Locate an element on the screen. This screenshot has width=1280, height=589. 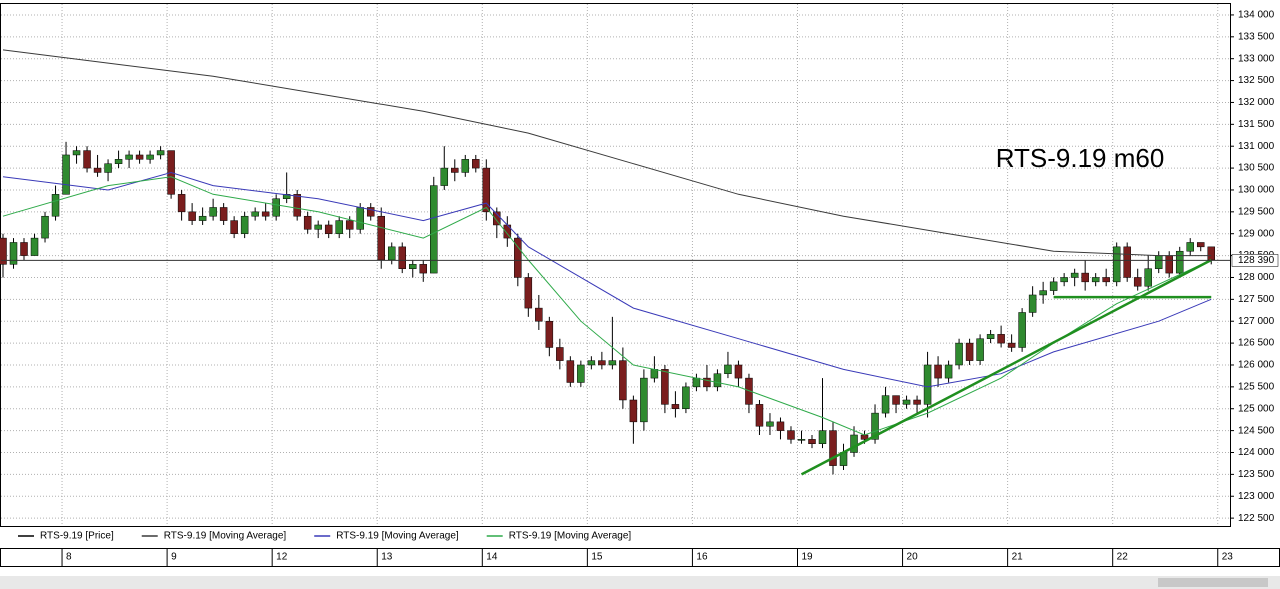
y-tick-label: 125 000 is located at coordinates (1256, 408).